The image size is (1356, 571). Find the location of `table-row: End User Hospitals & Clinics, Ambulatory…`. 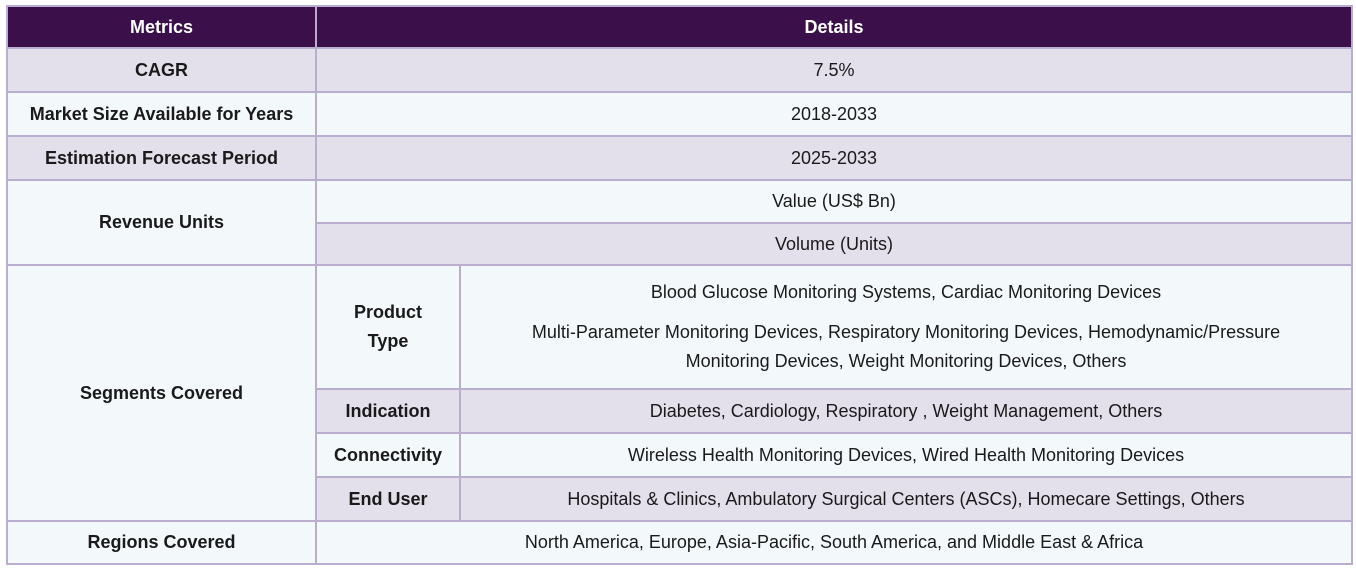

table-row: End User Hospitals & Clinics, Ambulatory… is located at coordinates (680, 499).